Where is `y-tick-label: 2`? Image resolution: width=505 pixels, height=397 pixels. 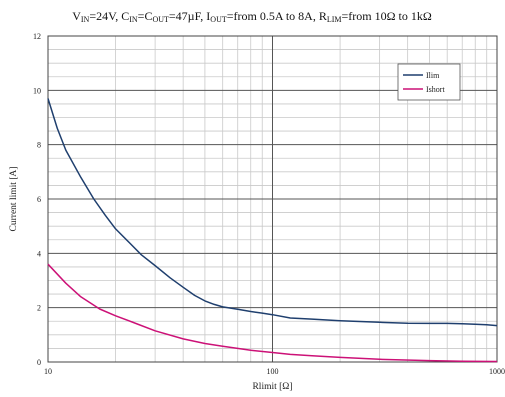
y-tick-label: 2 is located at coordinates (39, 308).